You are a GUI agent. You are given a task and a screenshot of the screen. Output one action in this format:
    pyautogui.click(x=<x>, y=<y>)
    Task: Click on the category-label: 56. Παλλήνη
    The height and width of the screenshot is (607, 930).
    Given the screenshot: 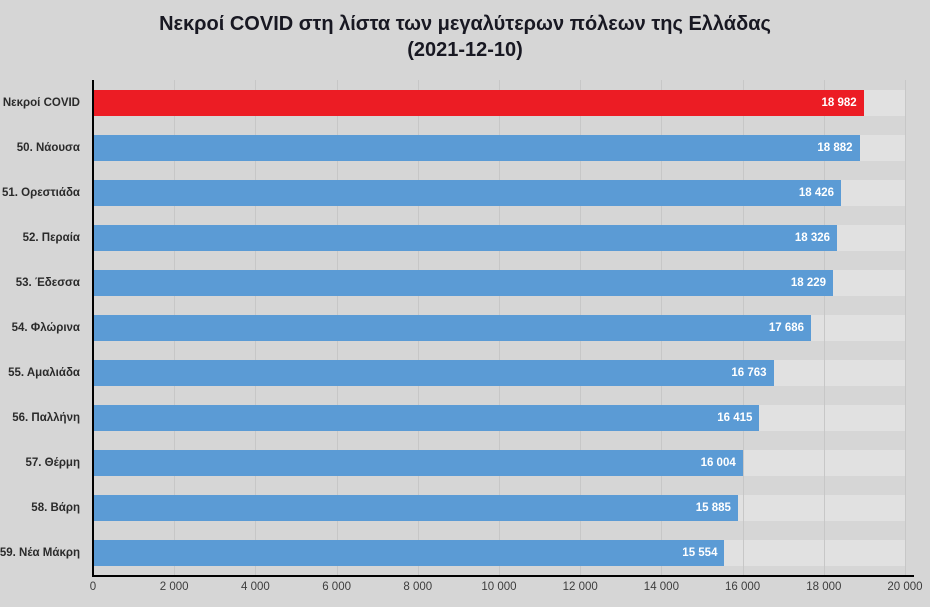 What is the action you would take?
    pyautogui.click(x=46, y=417)
    